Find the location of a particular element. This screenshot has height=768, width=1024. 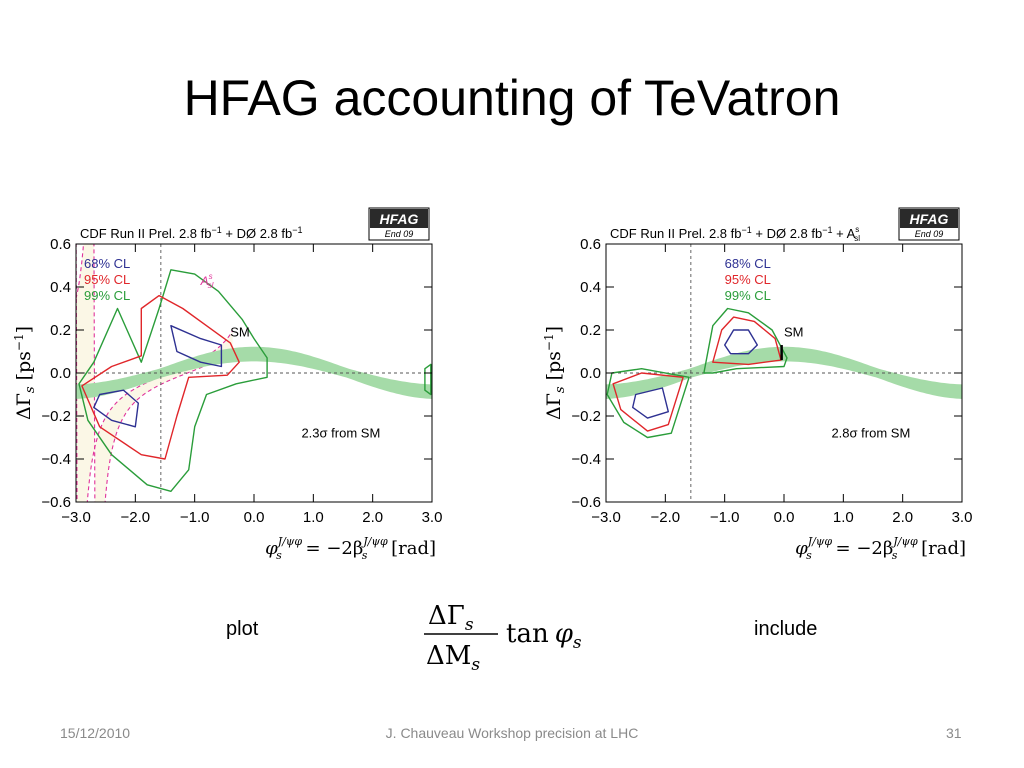

formula-tan-phi: tan φs is located at coordinates (544, 636).